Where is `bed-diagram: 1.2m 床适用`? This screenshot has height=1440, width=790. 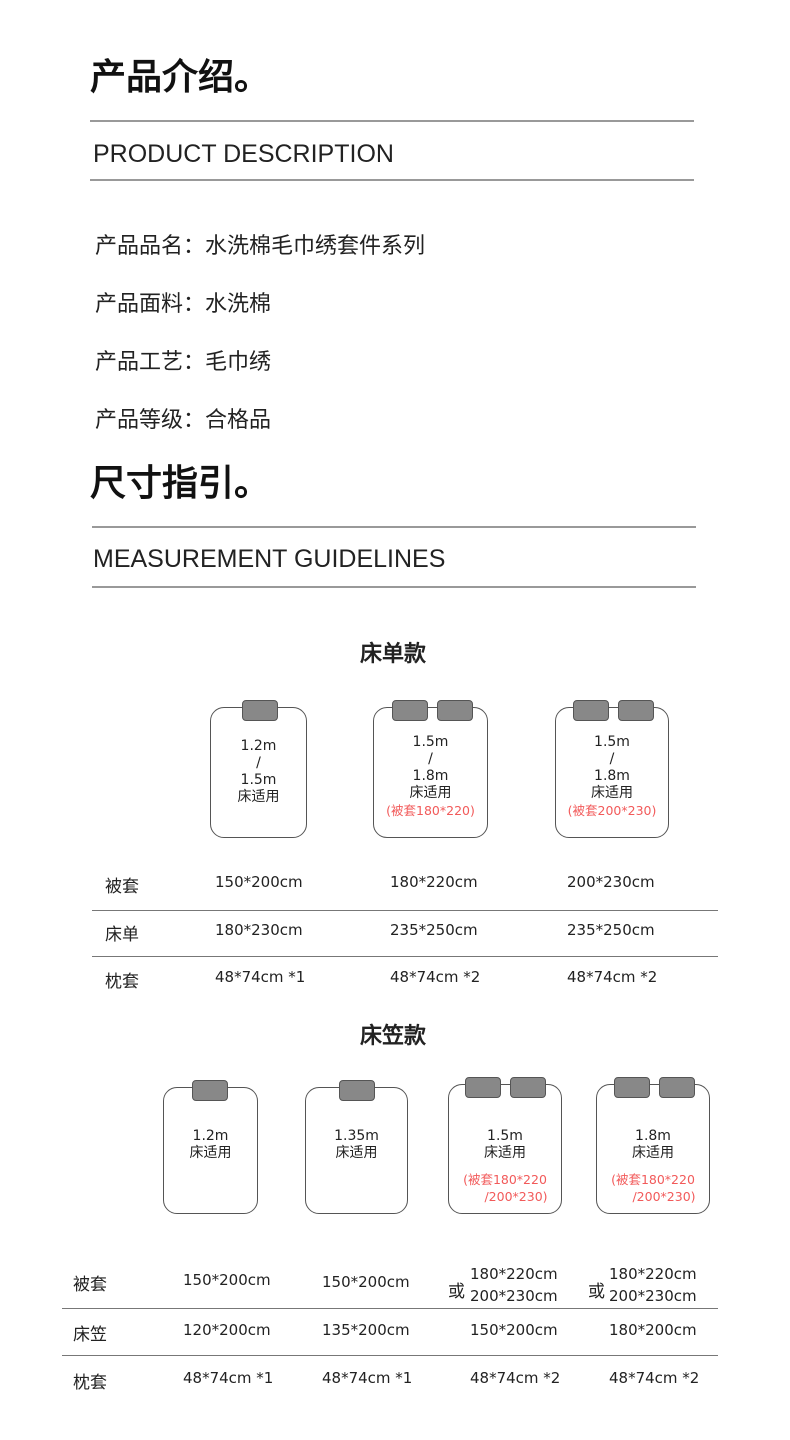 bed-diagram: 1.2m 床适用 is located at coordinates (210, 1150).